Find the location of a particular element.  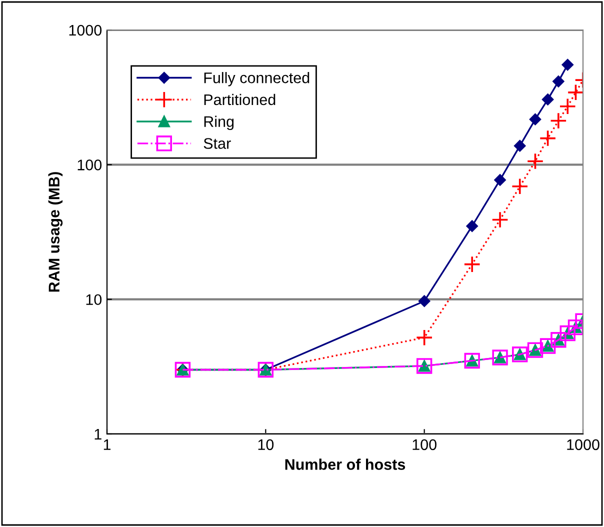

legend-label: Ring is located at coordinates (219, 123).